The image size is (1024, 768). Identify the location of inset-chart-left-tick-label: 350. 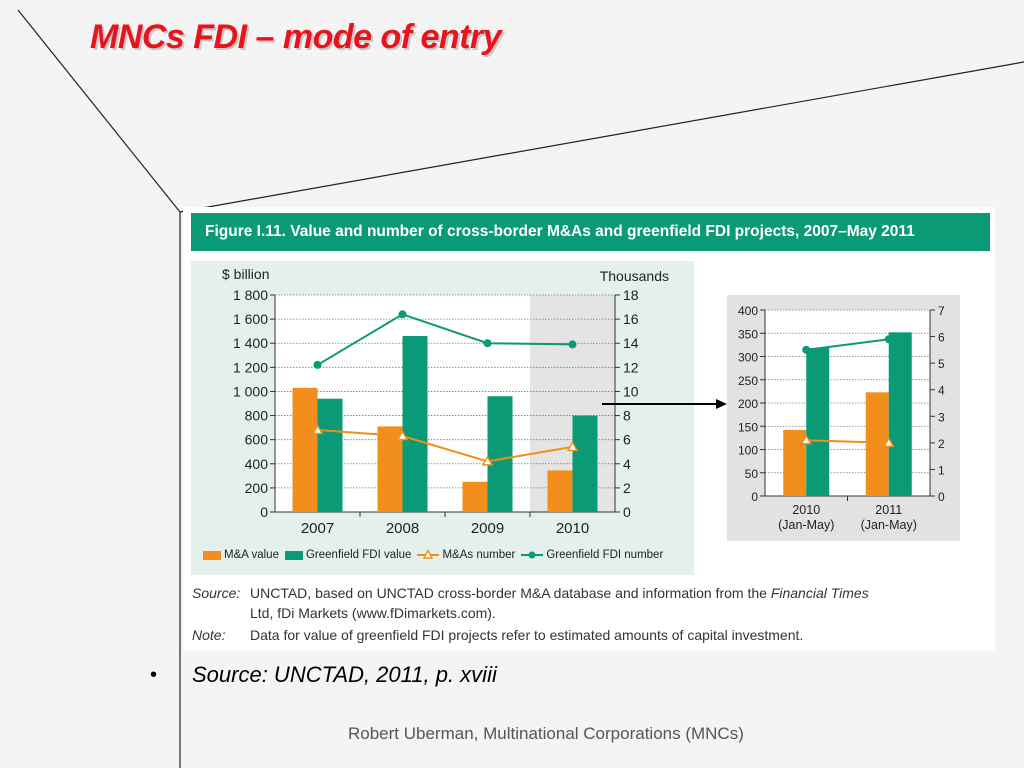
(748, 334).